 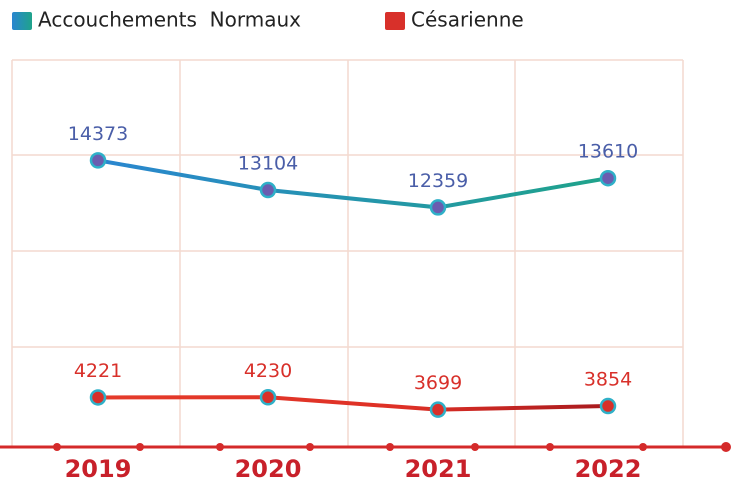 I want to click on x-tick-label: 2020, so click(x=268, y=467).